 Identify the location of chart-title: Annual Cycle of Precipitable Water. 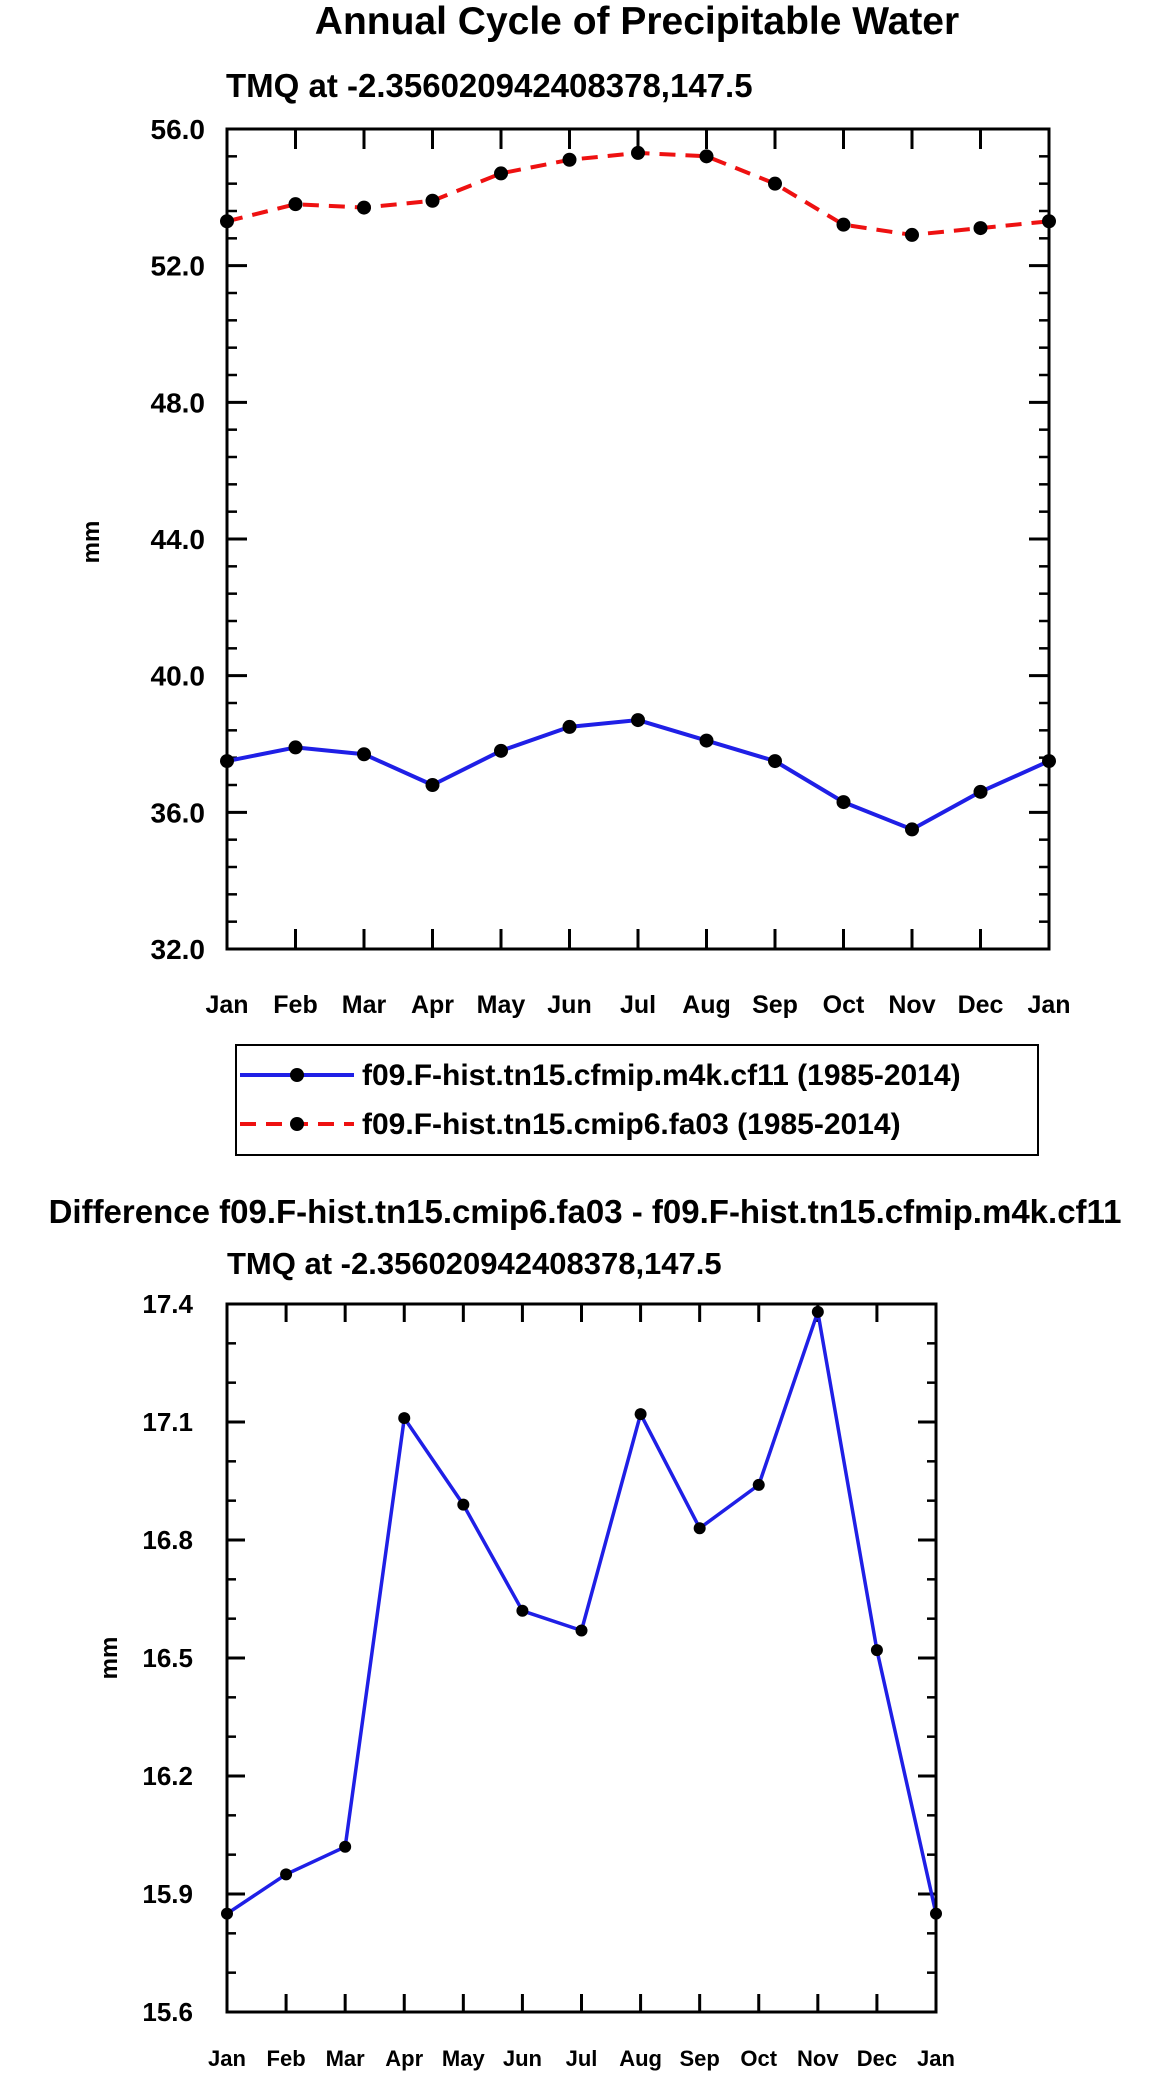
(637, 21).